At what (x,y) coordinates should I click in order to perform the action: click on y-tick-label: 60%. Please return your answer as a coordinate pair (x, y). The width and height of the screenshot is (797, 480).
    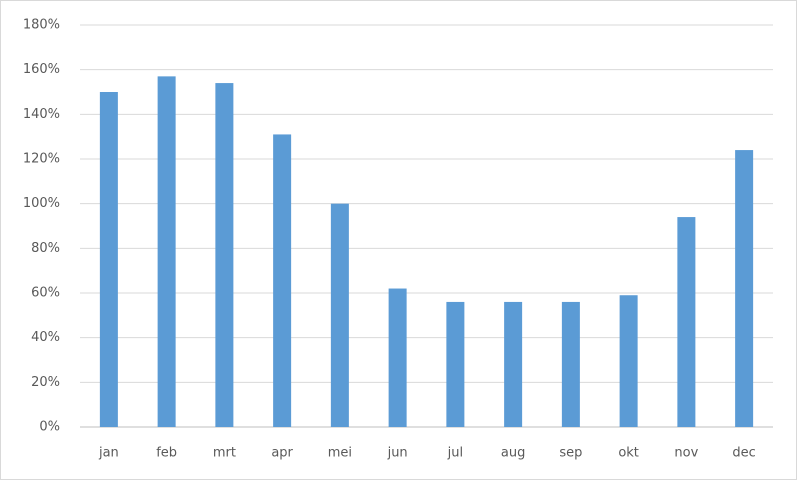
    Looking at the image, I should click on (45, 293).